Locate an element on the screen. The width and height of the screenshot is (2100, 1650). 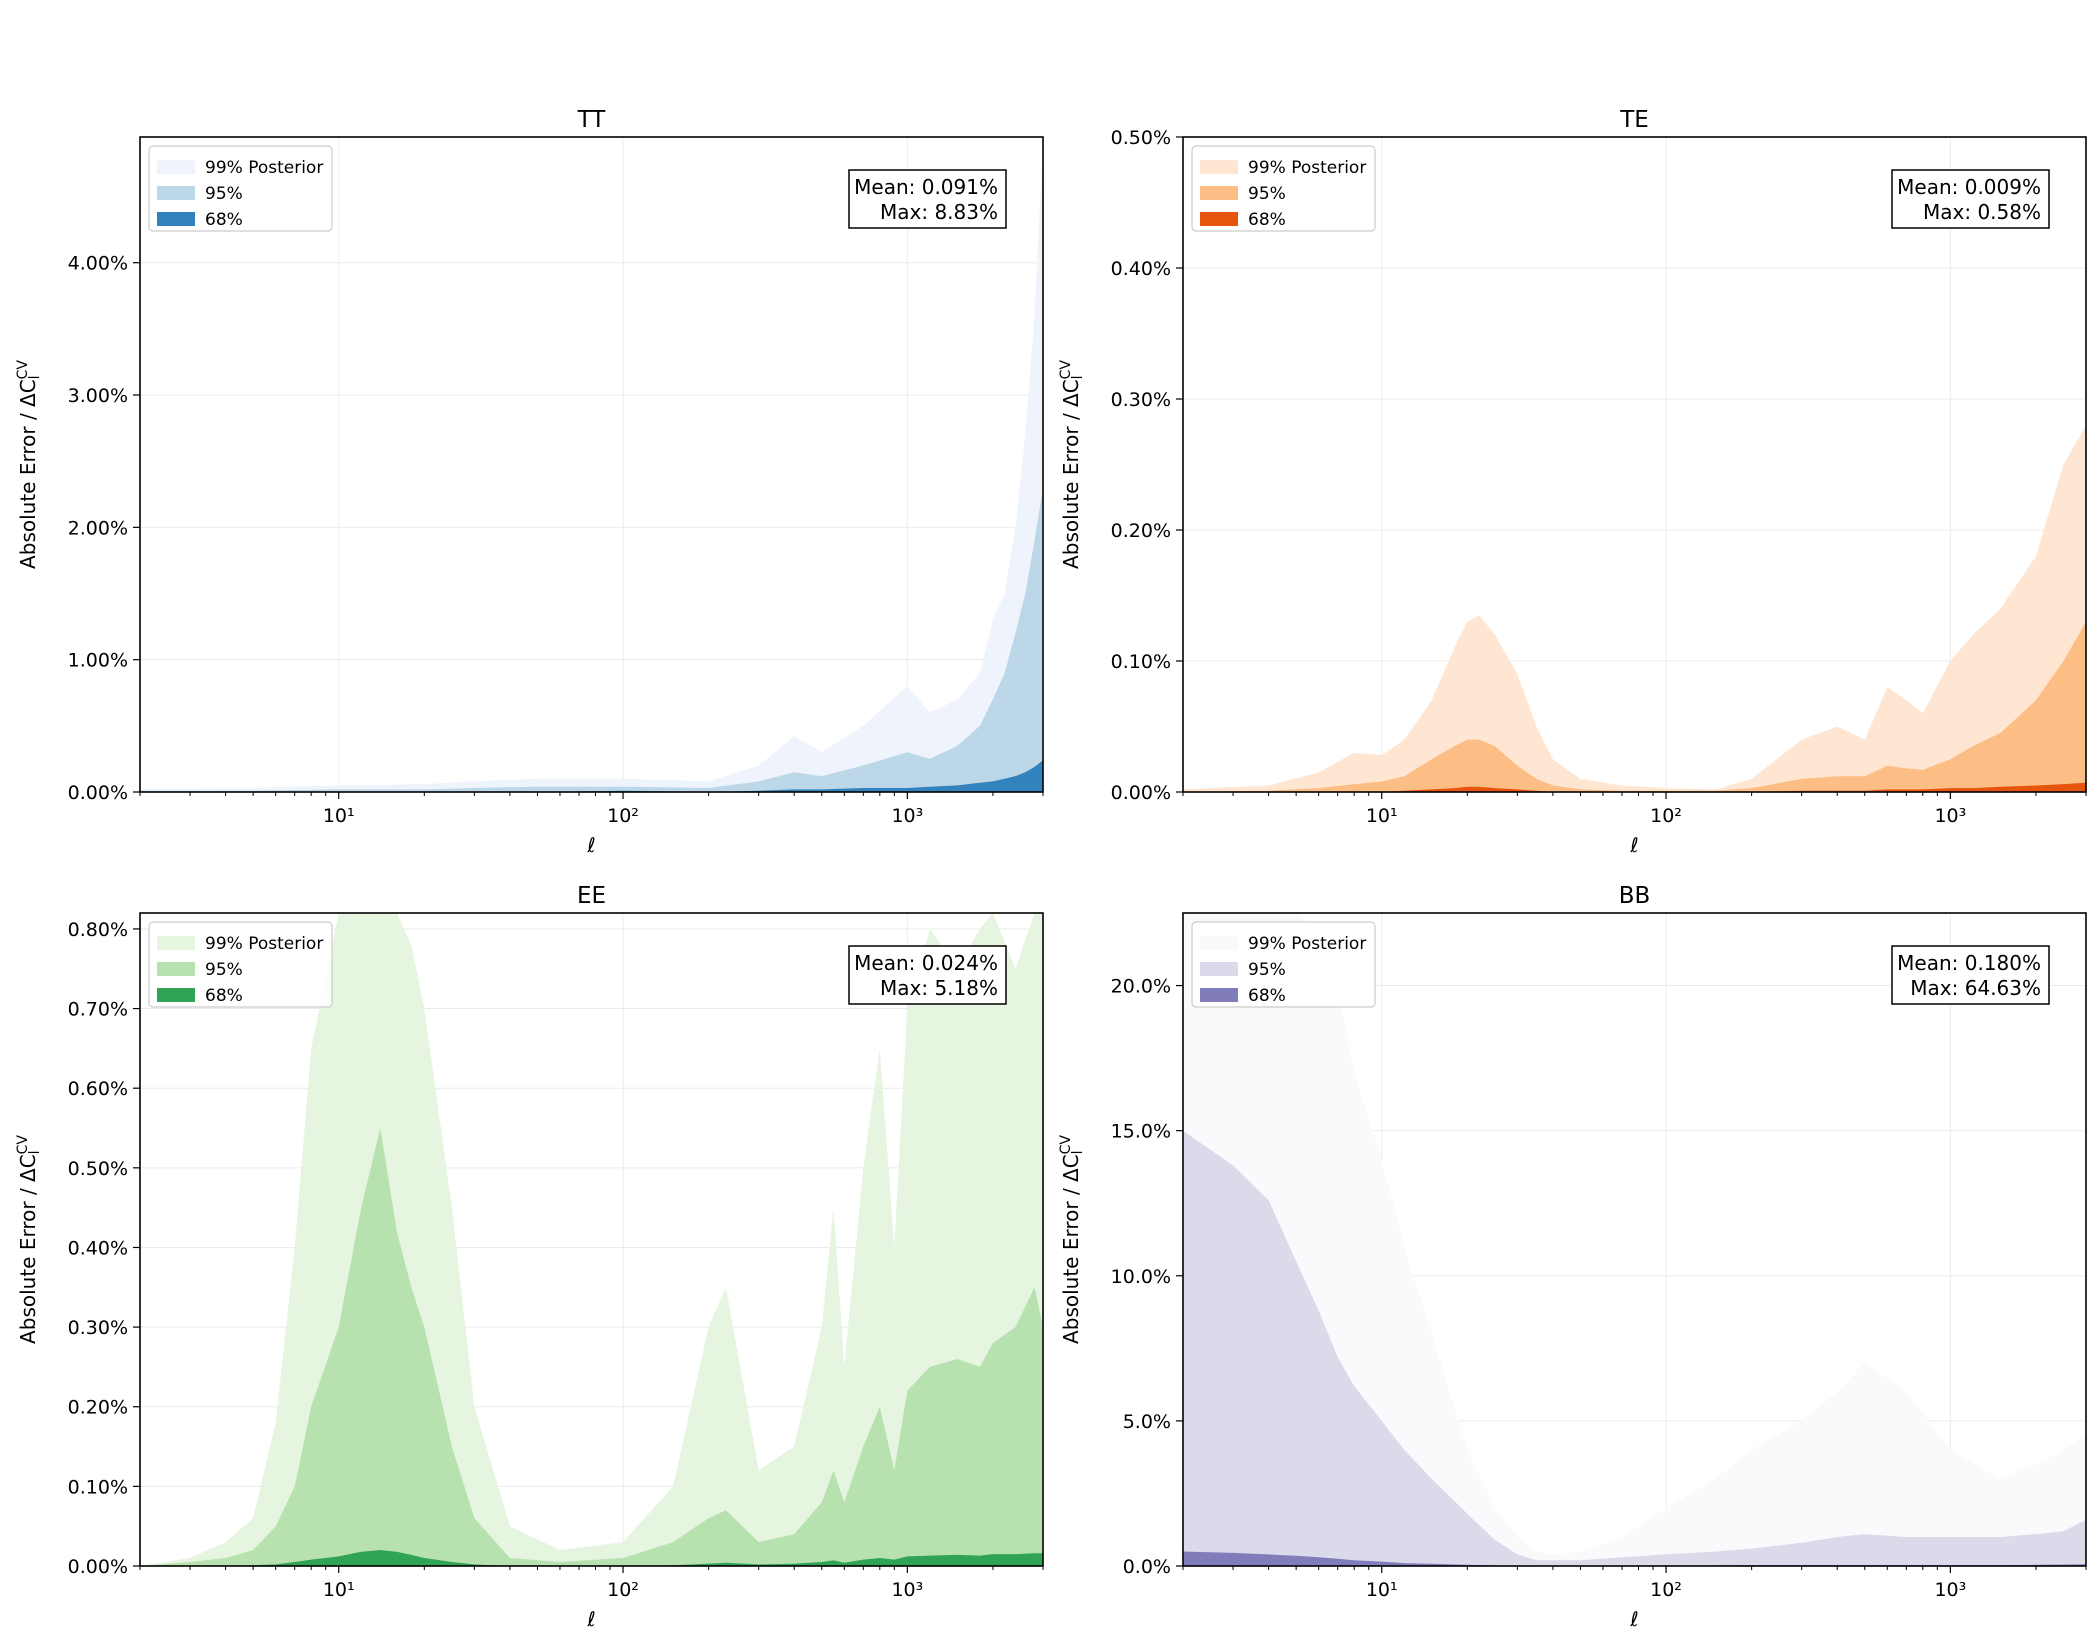
stats-max: Max: 64.63% is located at coordinates (1975, 988).